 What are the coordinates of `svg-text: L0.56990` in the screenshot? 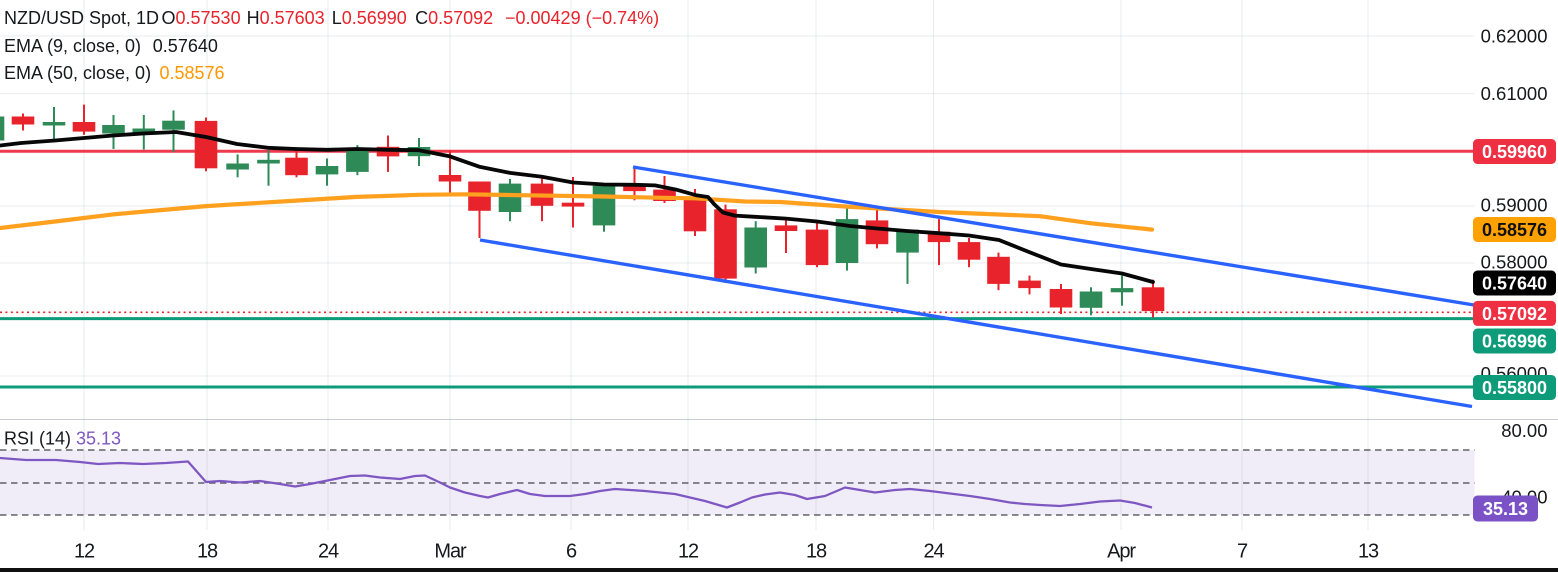 It's located at (369, 18).